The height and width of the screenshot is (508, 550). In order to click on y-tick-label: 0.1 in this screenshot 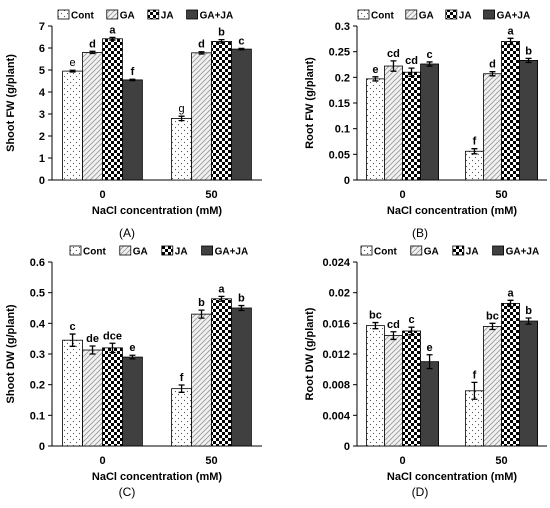, I will do `click(37, 416)`.